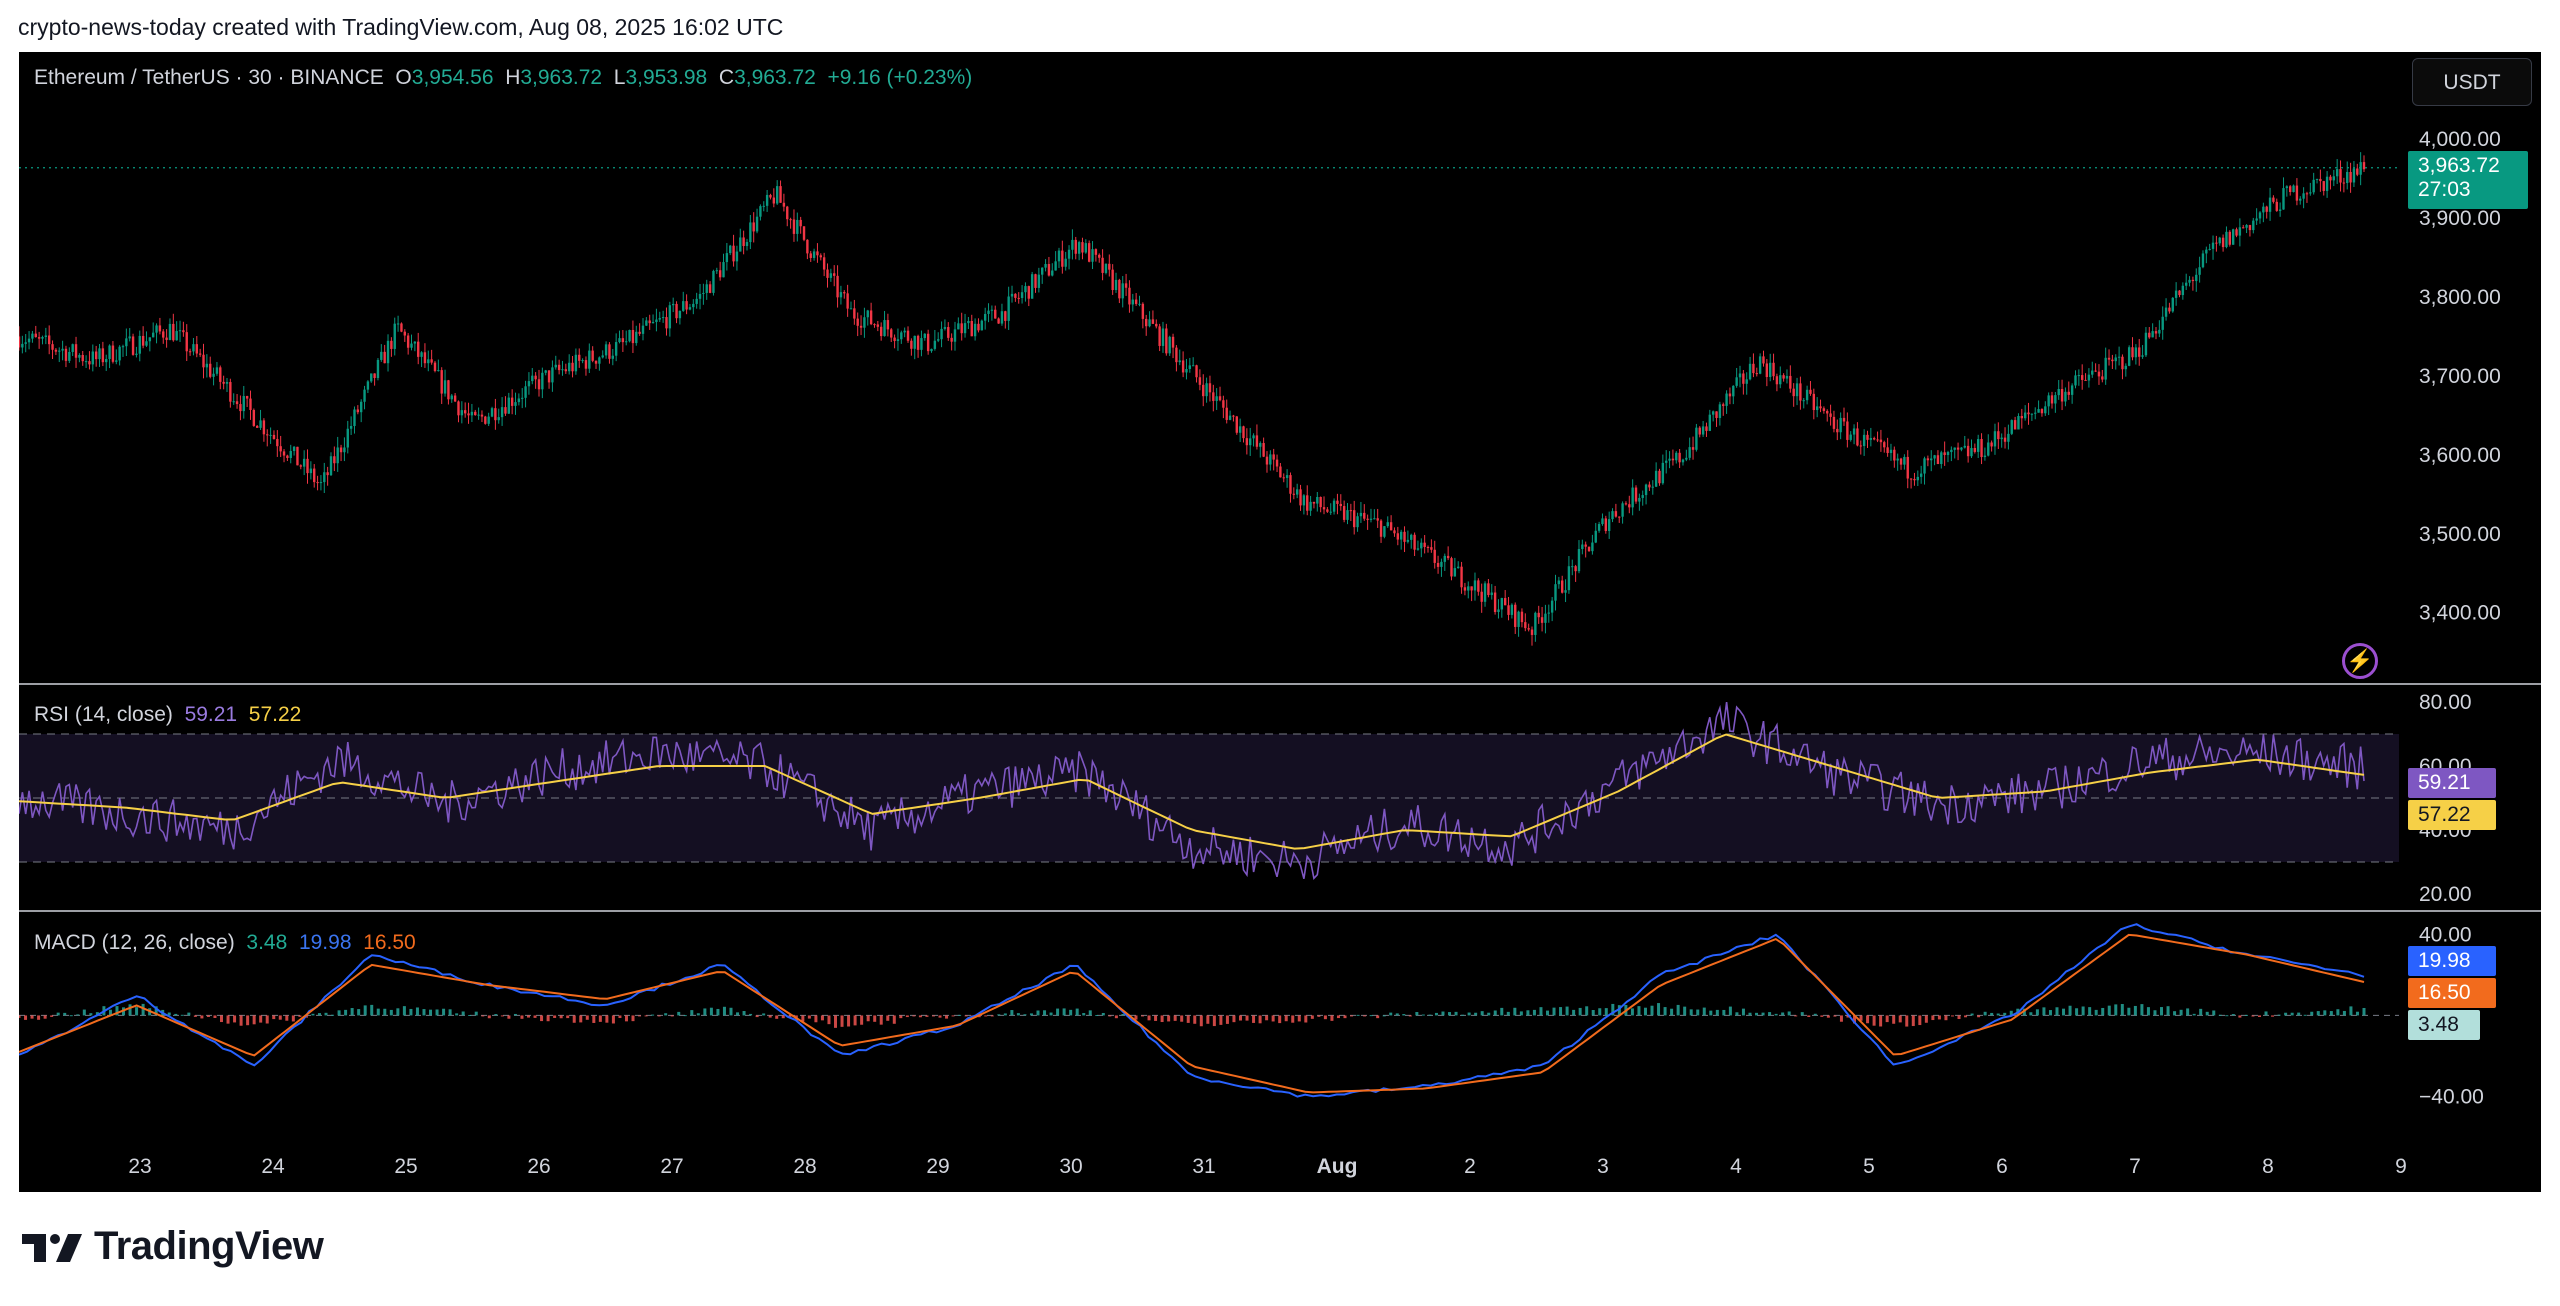 This screenshot has height=1306, width=2560. I want to click on time-axis-tick: 7, so click(2135, 1166).